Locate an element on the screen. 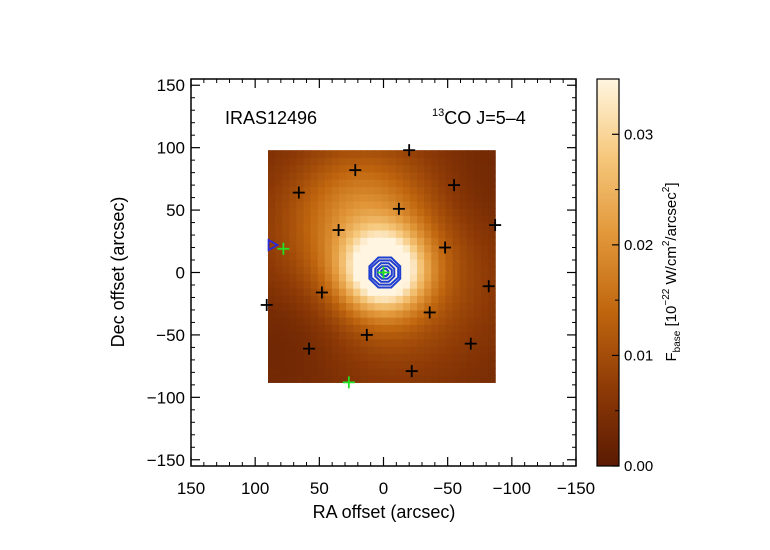 The height and width of the screenshot is (550, 770). y-axis-title: Dec offset (arcsec) is located at coordinates (118, 272).